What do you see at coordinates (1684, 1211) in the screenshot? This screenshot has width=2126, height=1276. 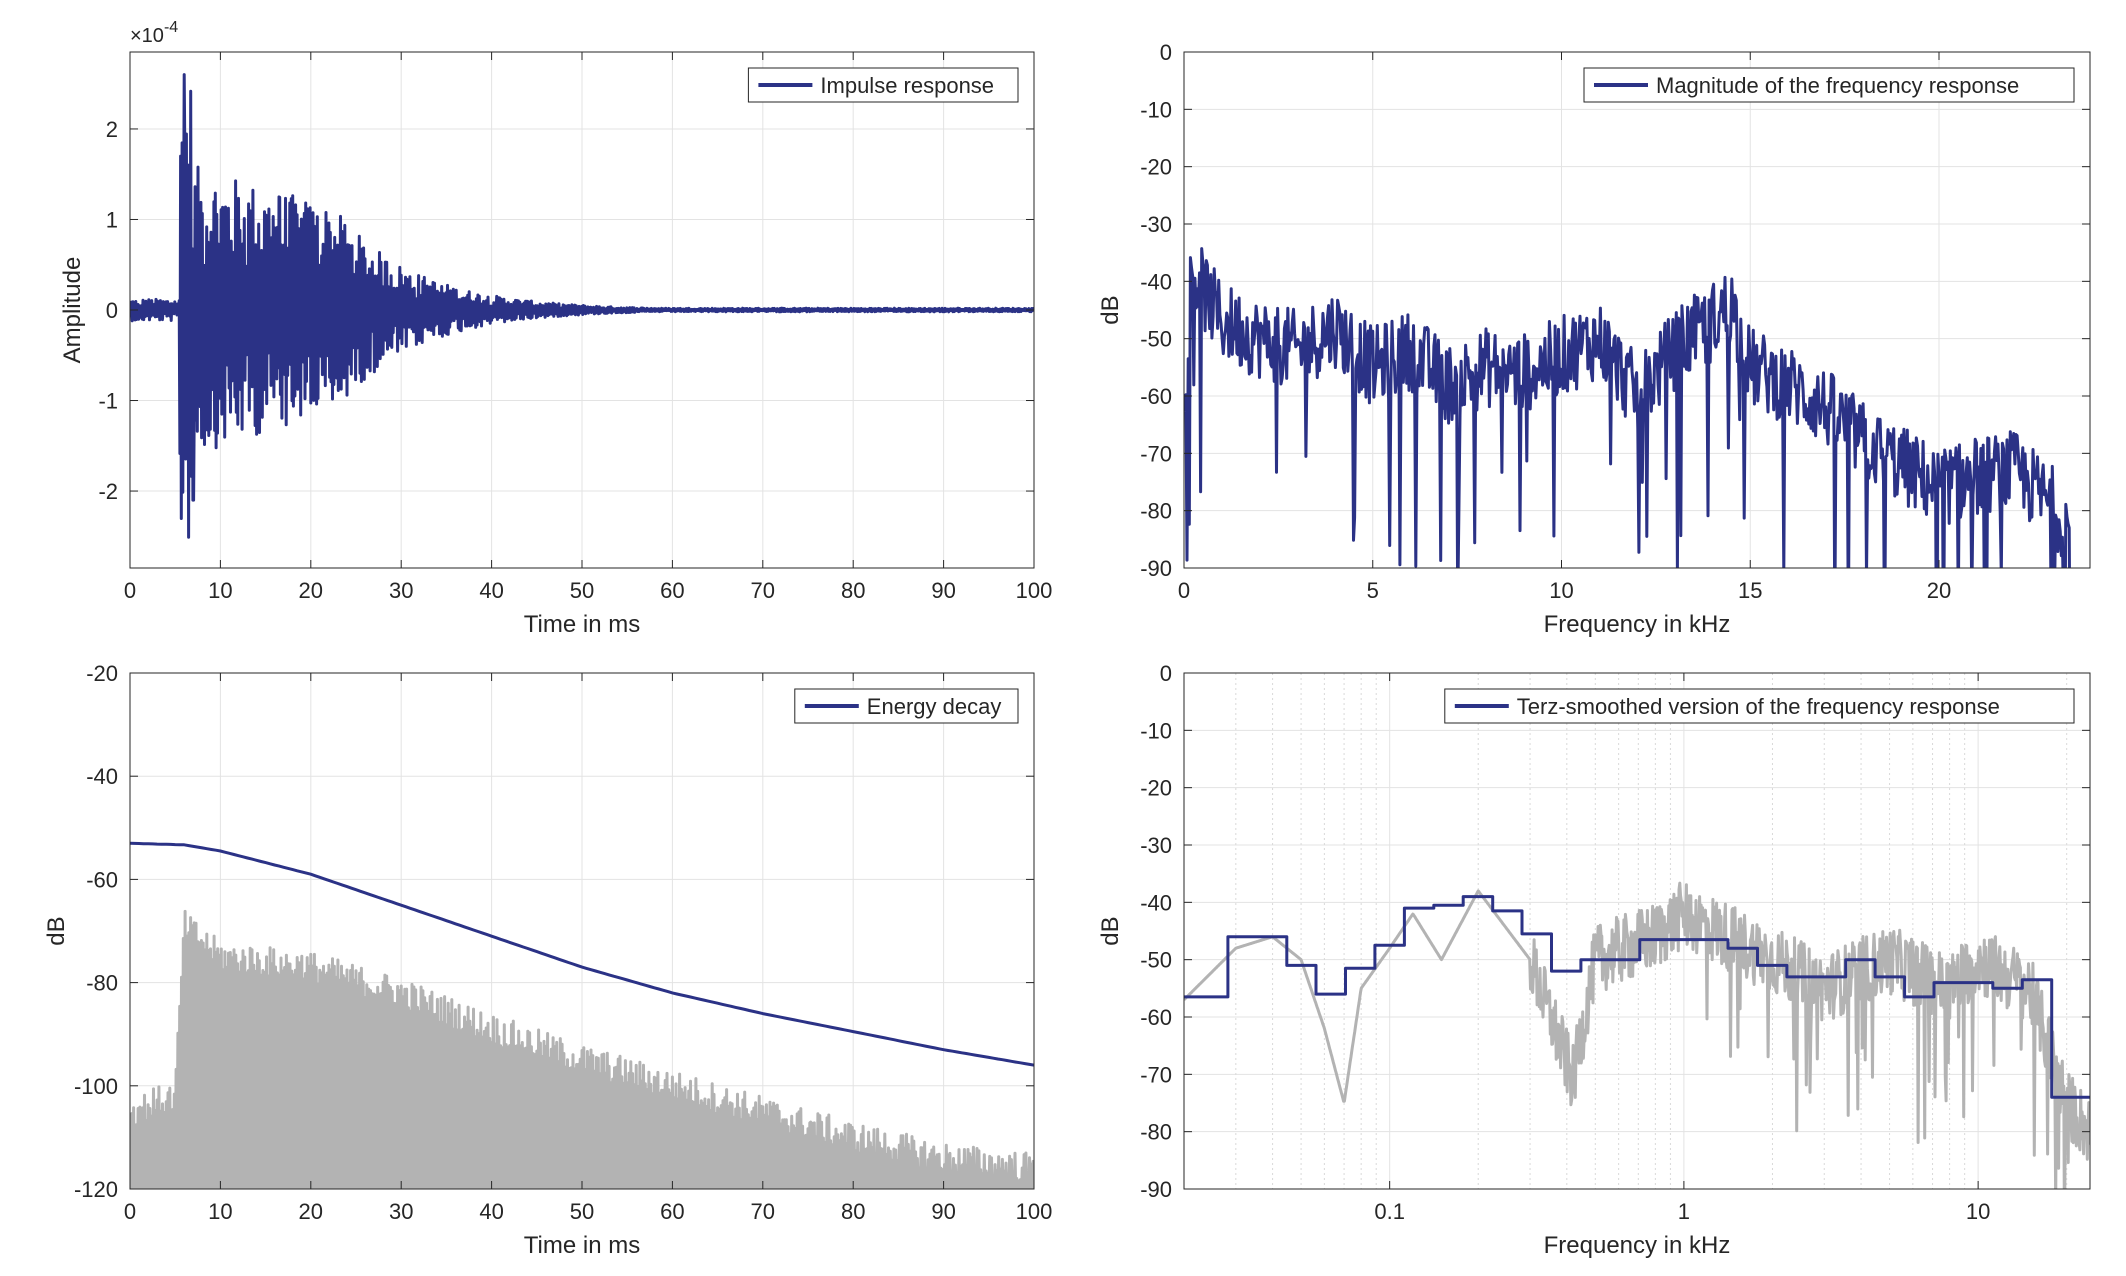 I see `tick-label-x: 1` at bounding box center [1684, 1211].